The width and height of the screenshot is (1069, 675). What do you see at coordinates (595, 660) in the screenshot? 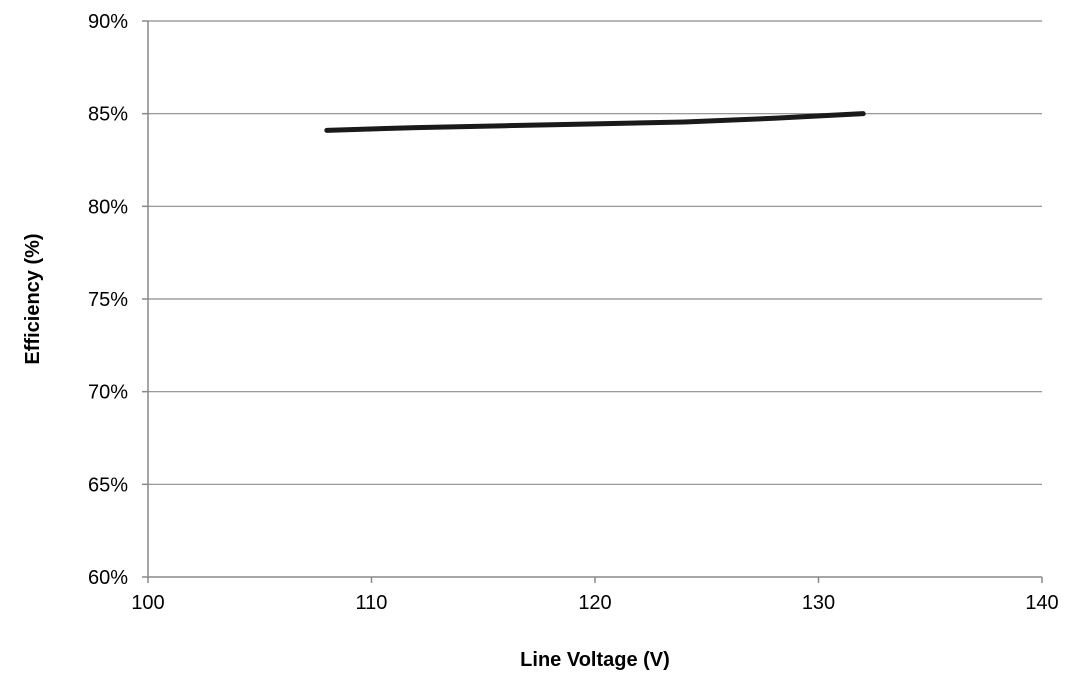
I see `x-axis-title: Line Voltage (V)` at bounding box center [595, 660].